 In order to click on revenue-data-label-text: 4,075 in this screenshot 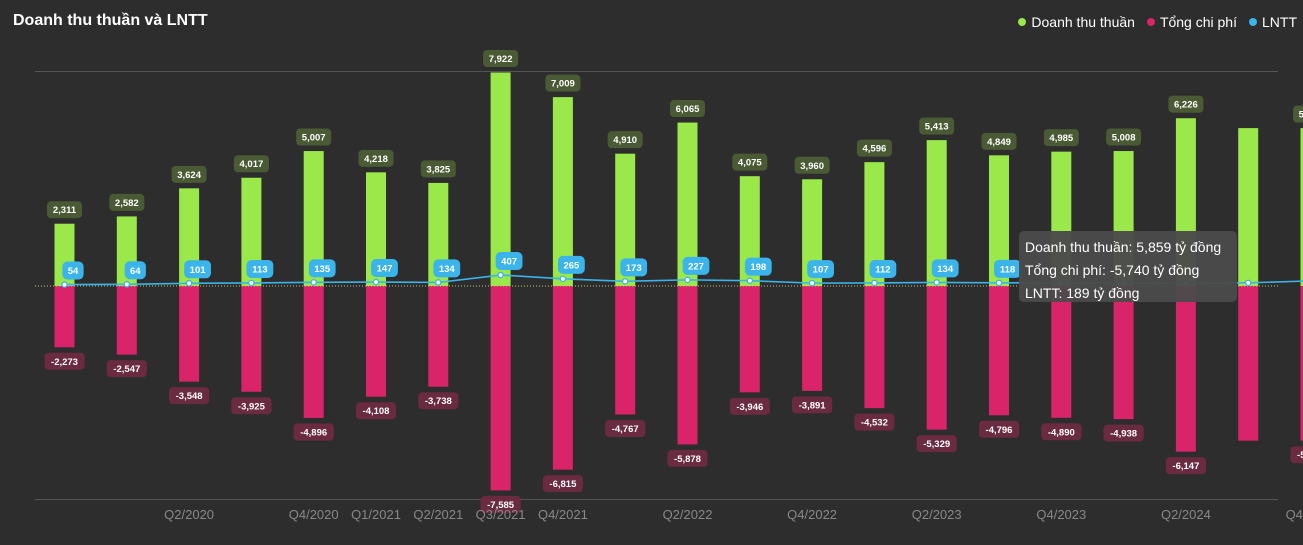, I will do `click(750, 163)`.